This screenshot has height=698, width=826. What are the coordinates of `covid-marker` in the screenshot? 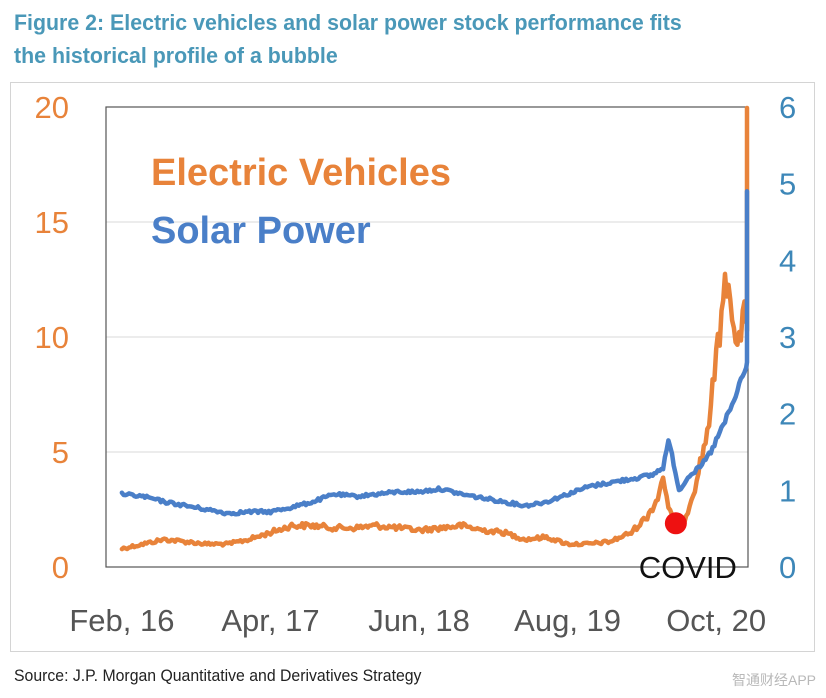 It's located at (675, 523).